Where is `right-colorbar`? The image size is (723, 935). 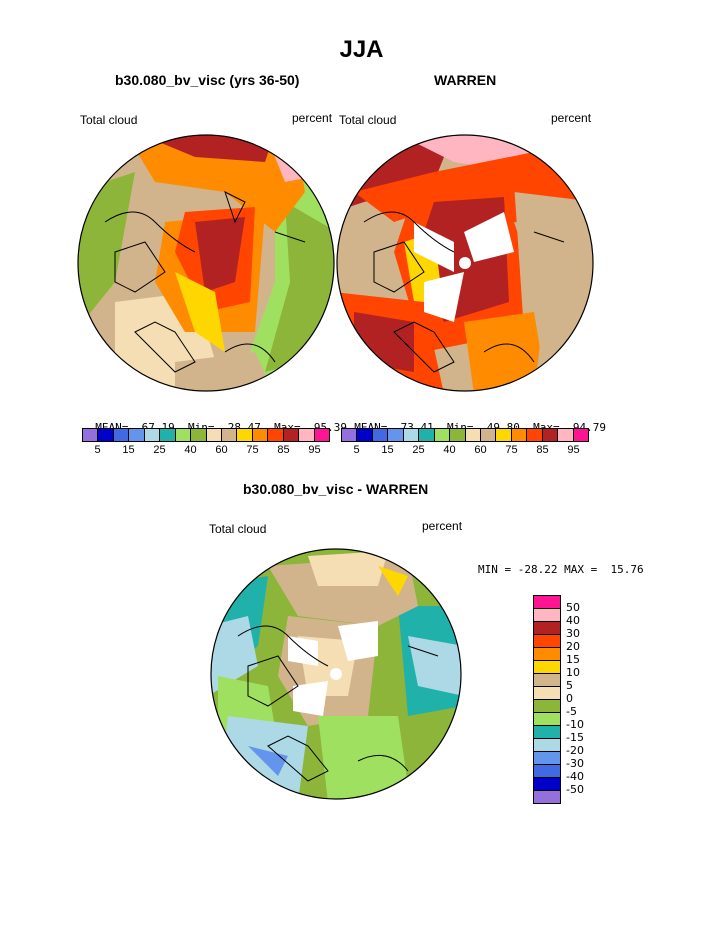
right-colorbar is located at coordinates (465, 435).